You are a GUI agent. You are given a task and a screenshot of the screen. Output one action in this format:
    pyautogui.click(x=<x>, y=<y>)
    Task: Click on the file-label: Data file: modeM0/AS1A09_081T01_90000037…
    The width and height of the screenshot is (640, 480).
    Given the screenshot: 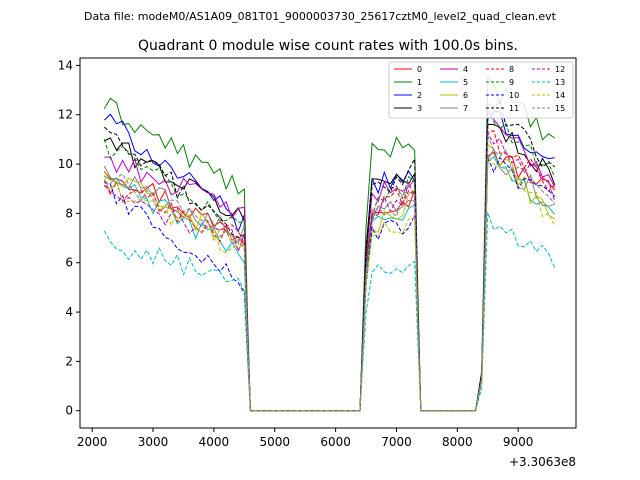 What is the action you would take?
    pyautogui.click(x=320, y=16)
    